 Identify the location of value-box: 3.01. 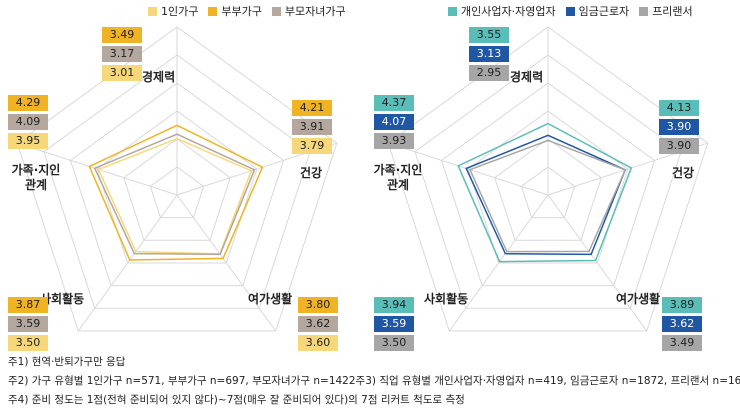
(122, 73).